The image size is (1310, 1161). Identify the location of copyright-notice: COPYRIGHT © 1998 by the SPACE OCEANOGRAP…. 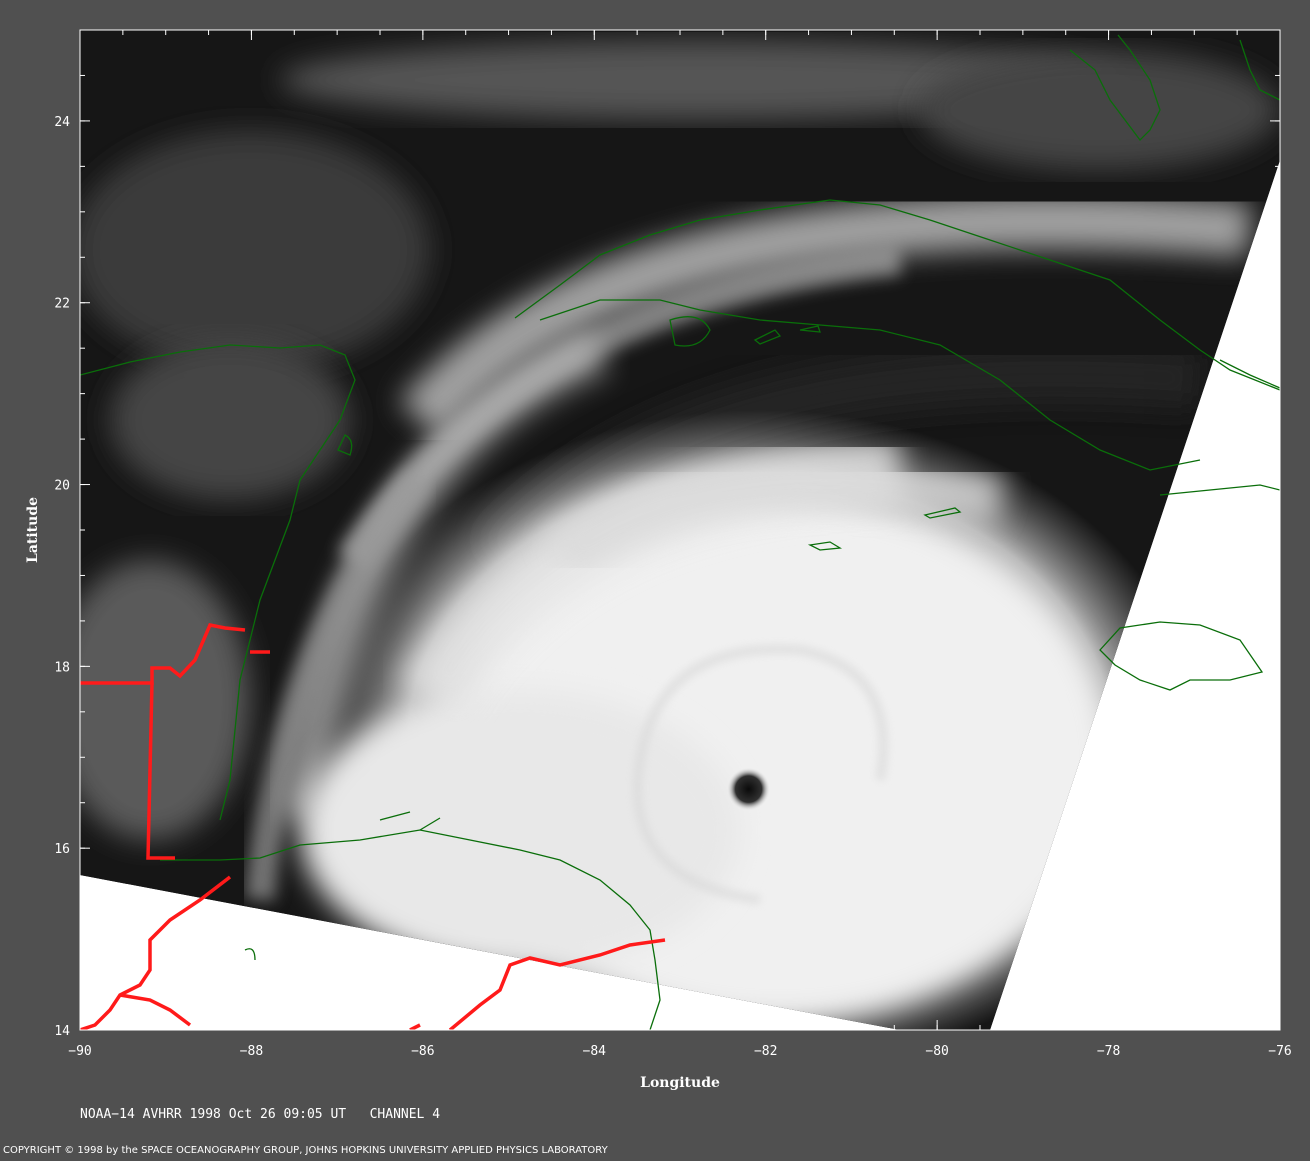
(305, 1150).